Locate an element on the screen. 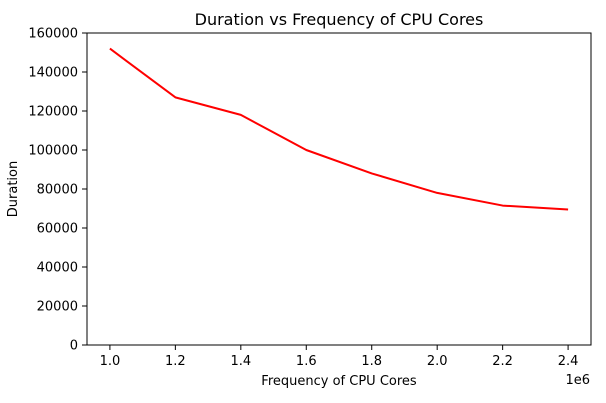  y-tick-label: 140000 is located at coordinates (53, 73).